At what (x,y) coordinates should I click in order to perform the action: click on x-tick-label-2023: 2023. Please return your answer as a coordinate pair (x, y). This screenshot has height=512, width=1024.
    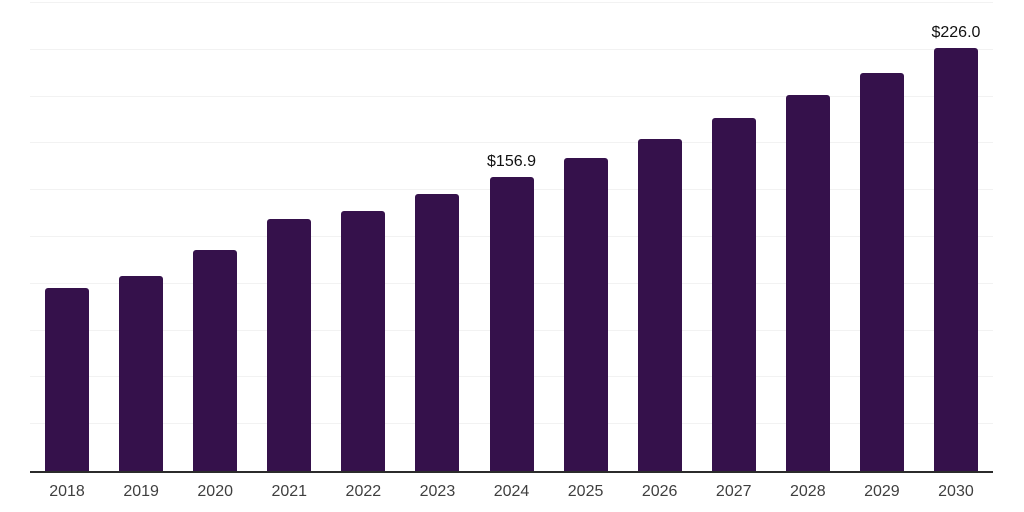
    Looking at the image, I should click on (437, 491).